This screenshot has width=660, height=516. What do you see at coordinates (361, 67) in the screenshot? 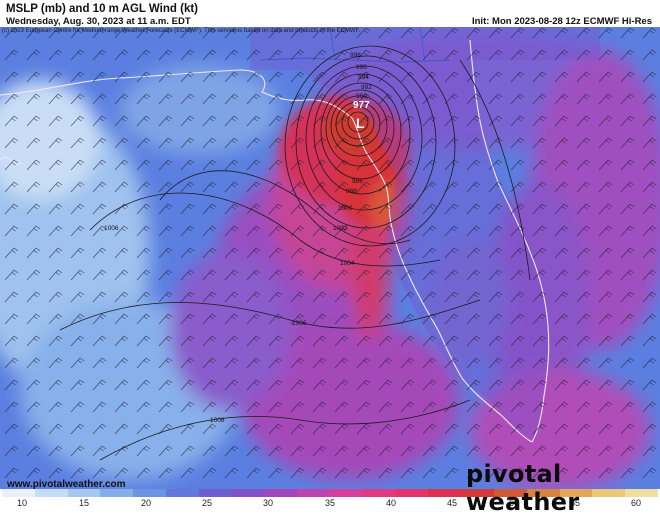
I see `isobar-label: 996` at bounding box center [361, 67].